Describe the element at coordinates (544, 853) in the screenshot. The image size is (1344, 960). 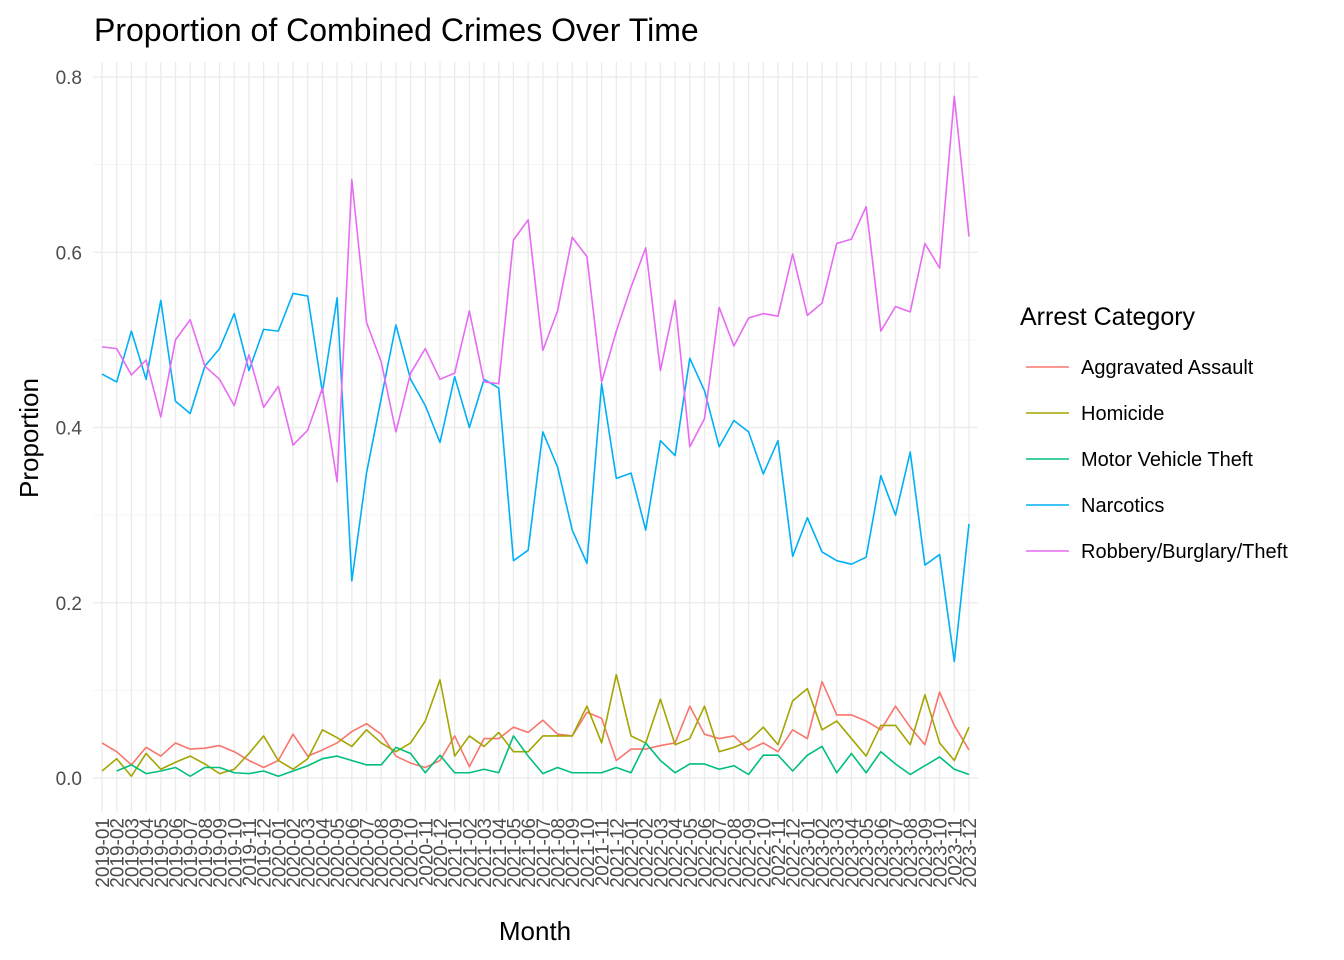
I see `x-tick-label: 2021-07` at that location.